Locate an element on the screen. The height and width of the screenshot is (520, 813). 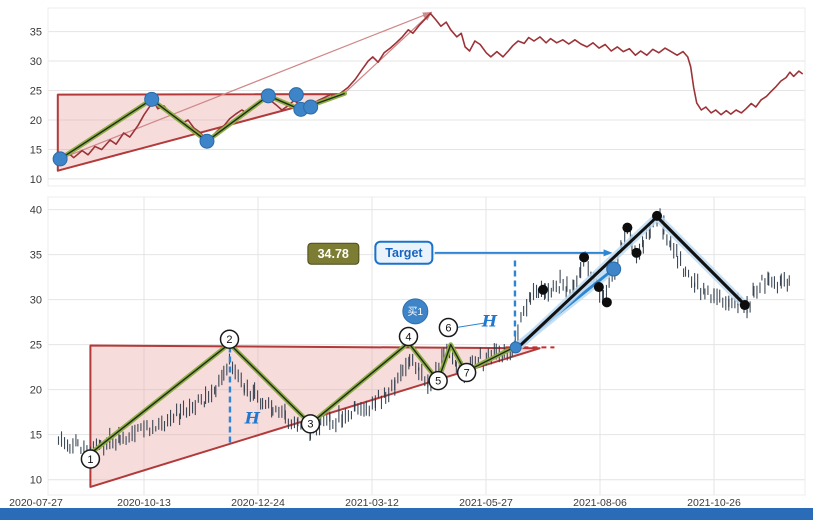
svg-text: 1 is located at coordinates (90, 460).